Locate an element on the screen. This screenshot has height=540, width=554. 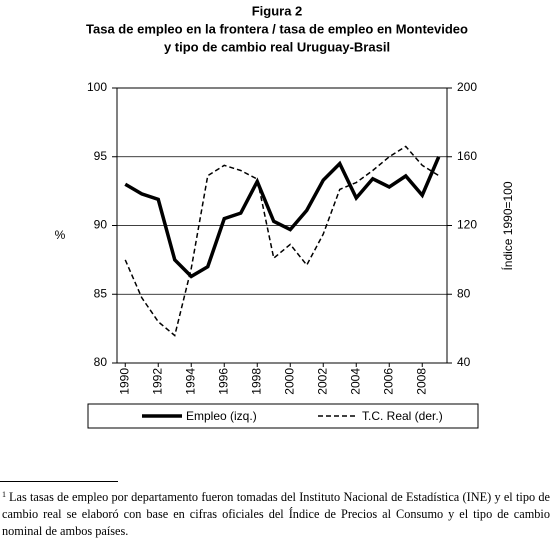
x-tick-label: 2000 is located at coordinates (289, 381).